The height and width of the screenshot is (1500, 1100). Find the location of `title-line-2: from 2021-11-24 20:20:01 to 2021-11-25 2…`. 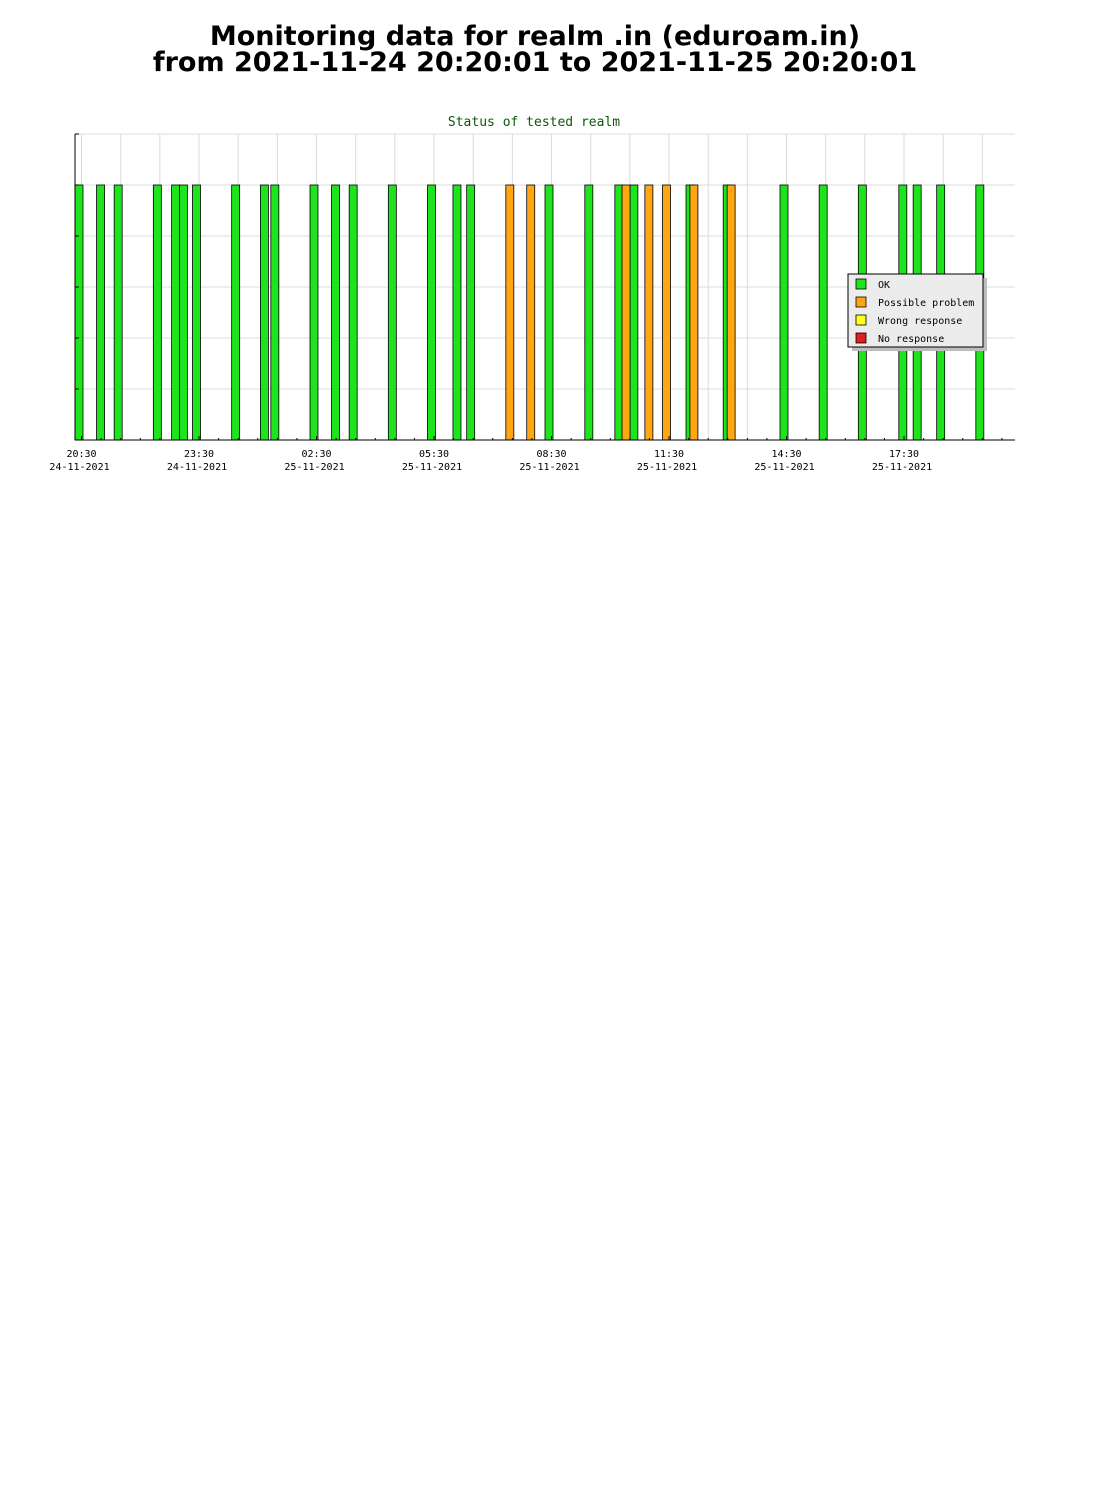

title-line-2: from 2021-11-24 20:20:01 to 2021-11-25 2… is located at coordinates (535, 62).